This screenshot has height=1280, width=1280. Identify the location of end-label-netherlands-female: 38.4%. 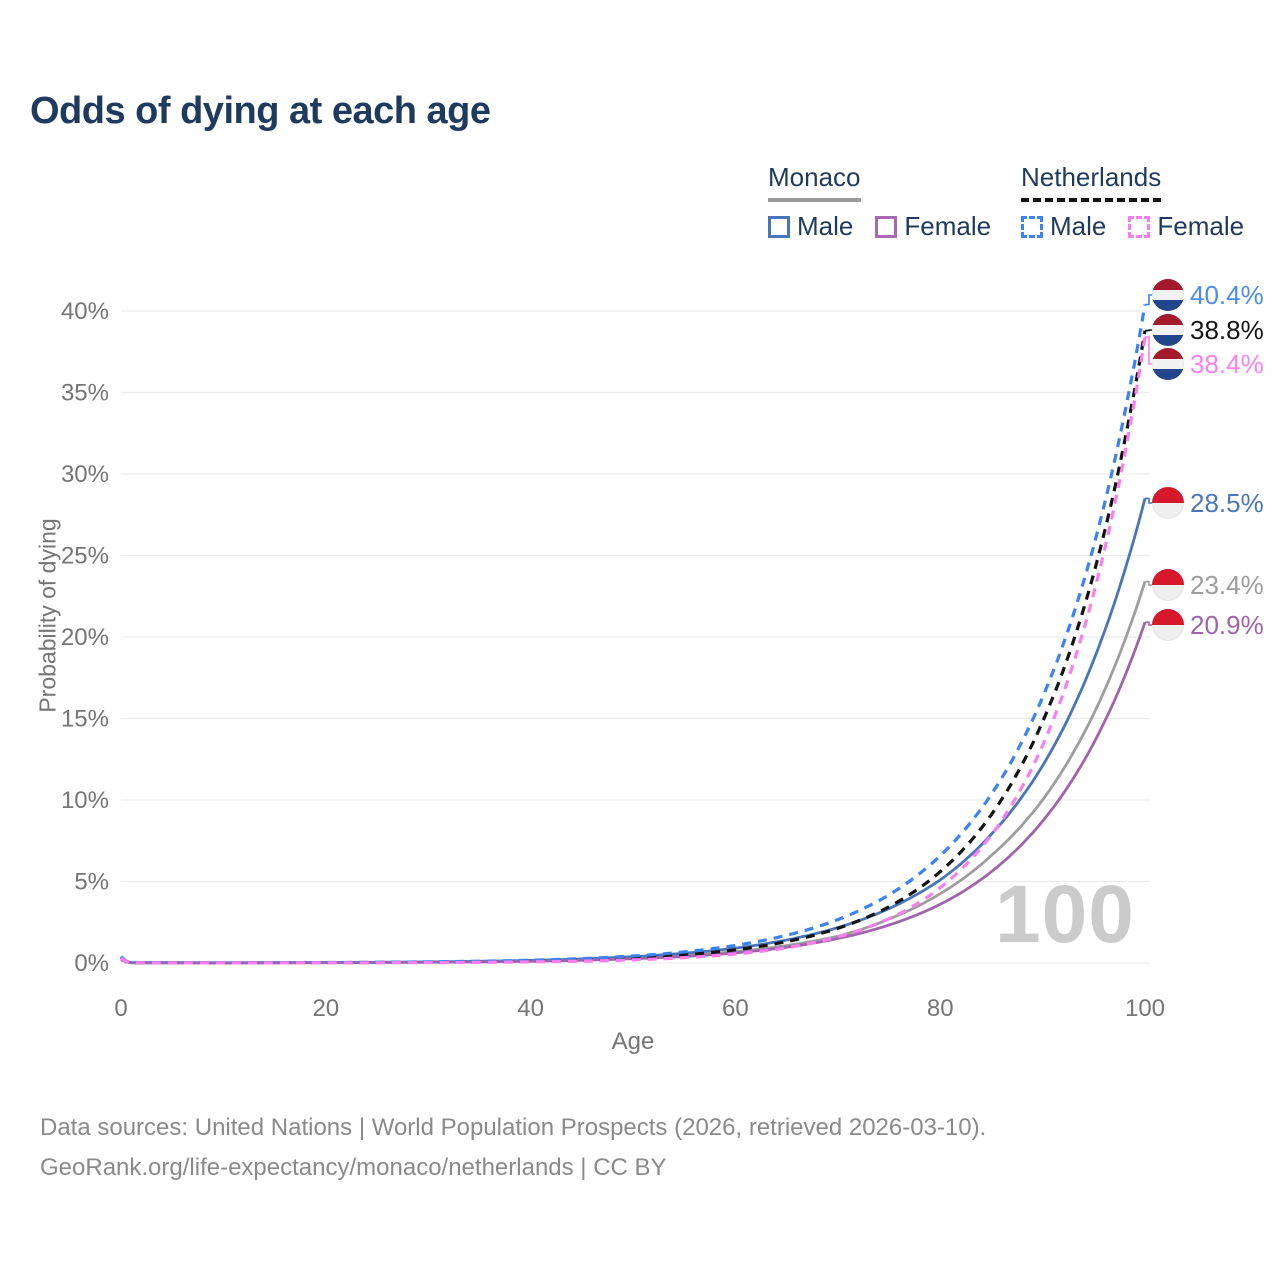
(1208, 364).